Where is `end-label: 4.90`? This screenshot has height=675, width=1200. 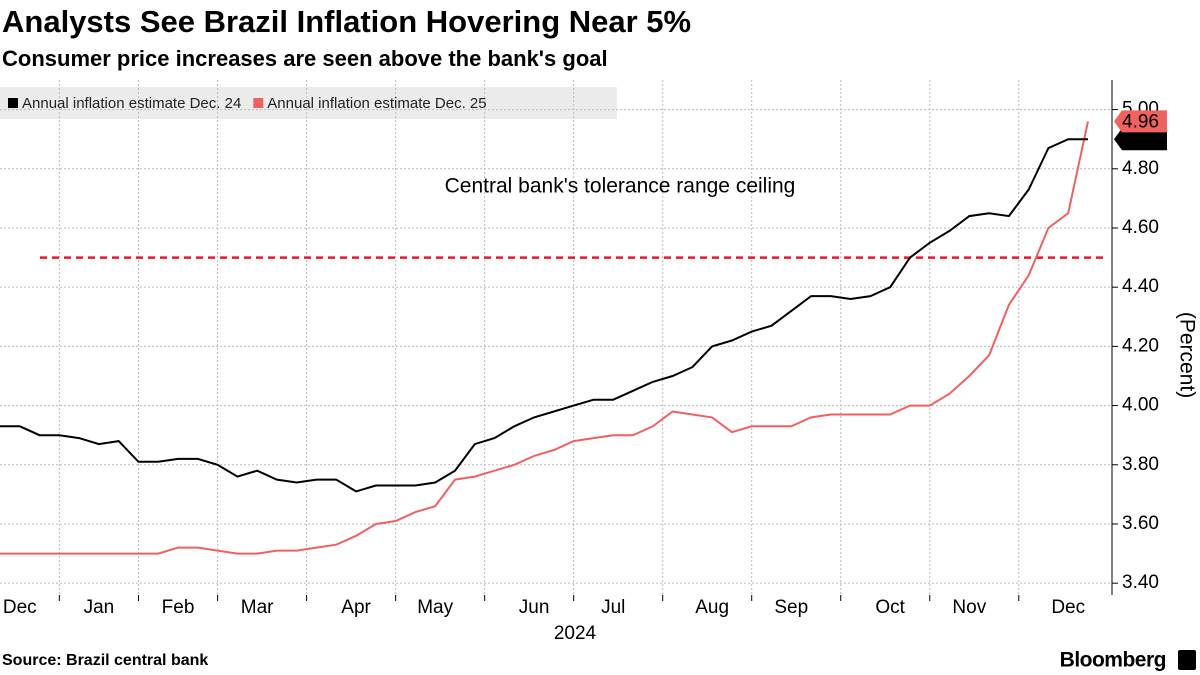
end-label: 4.90 is located at coordinates (1140, 139).